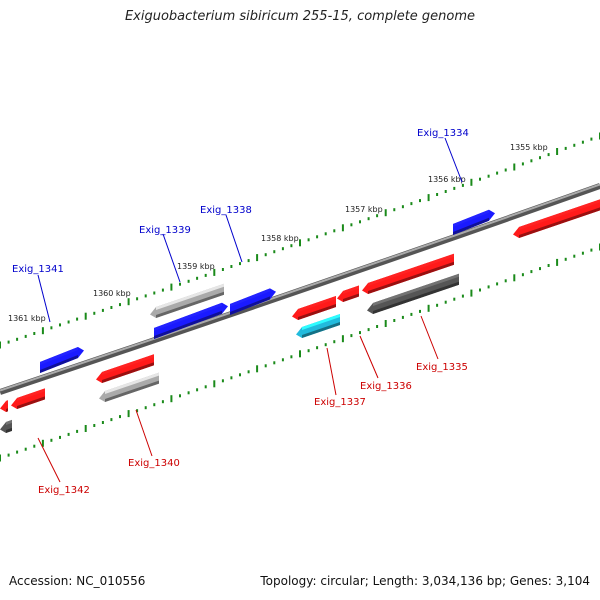 This screenshot has height=600, width=600. I want to click on gene-dark-mid, so click(413, 293).